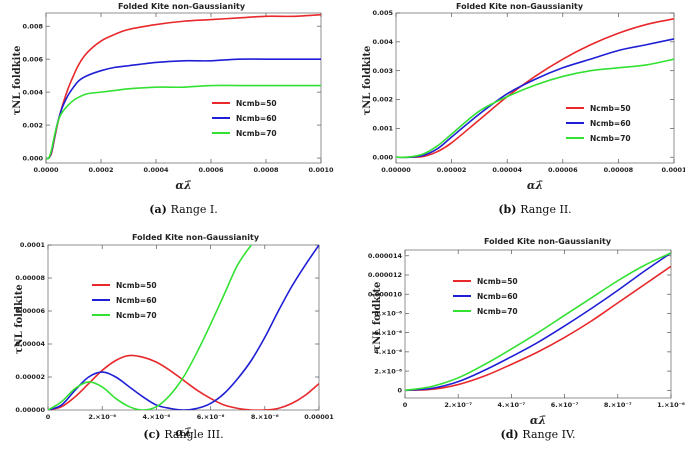 This screenshot has width=685, height=451. Describe the element at coordinates (156, 170) in the screenshot. I see `x-tick-label: 0.0004` at that location.